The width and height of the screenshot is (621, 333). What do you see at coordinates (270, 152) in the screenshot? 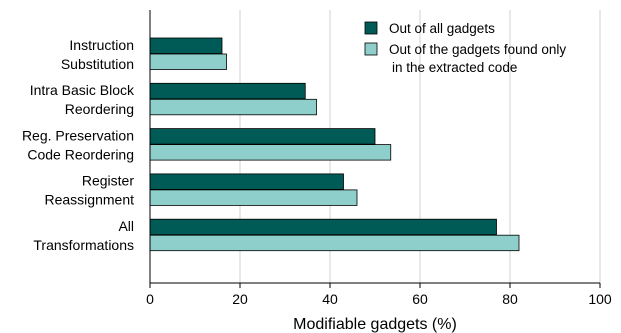
I see `bar-series1-cat2` at bounding box center [270, 152].